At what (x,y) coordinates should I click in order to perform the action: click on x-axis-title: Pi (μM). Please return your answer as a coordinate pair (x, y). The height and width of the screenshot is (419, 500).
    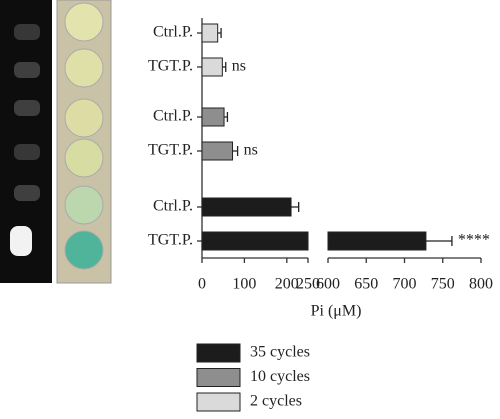
    Looking at the image, I should click on (336, 311).